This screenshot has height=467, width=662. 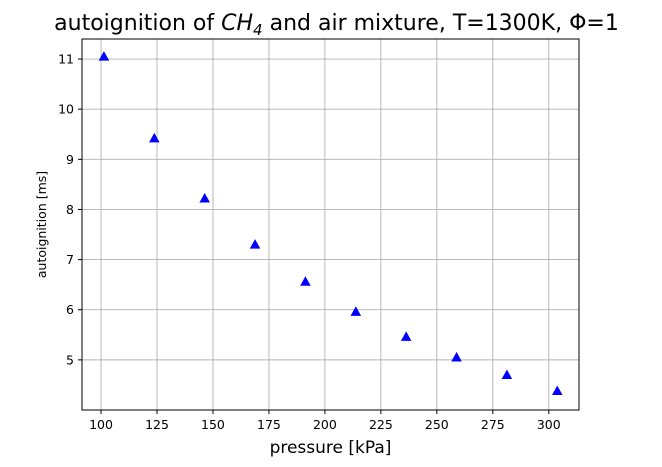 I want to click on title-suffix: and air mixture, T=1300K, Φ=1, so click(x=441, y=23).